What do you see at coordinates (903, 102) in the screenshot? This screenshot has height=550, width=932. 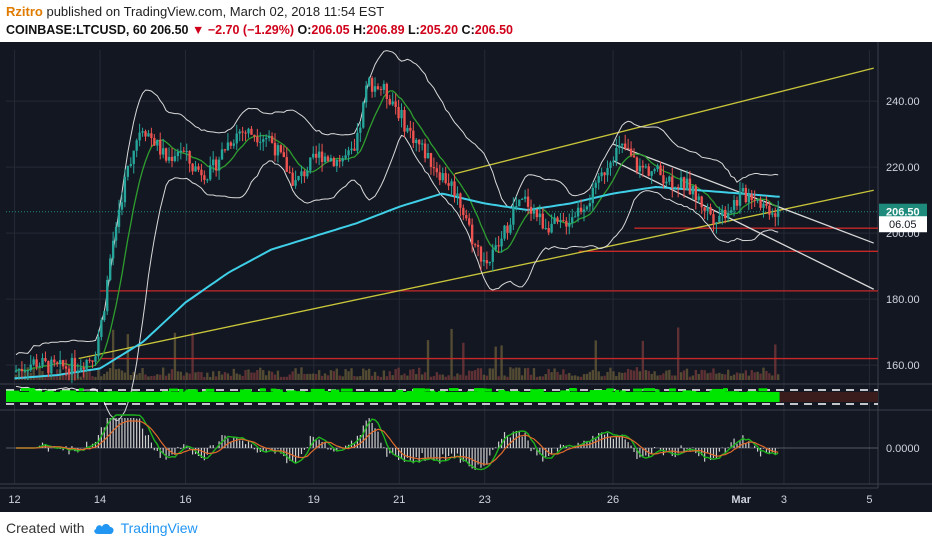 I see `price-tick-label: 240.00` at bounding box center [903, 102].